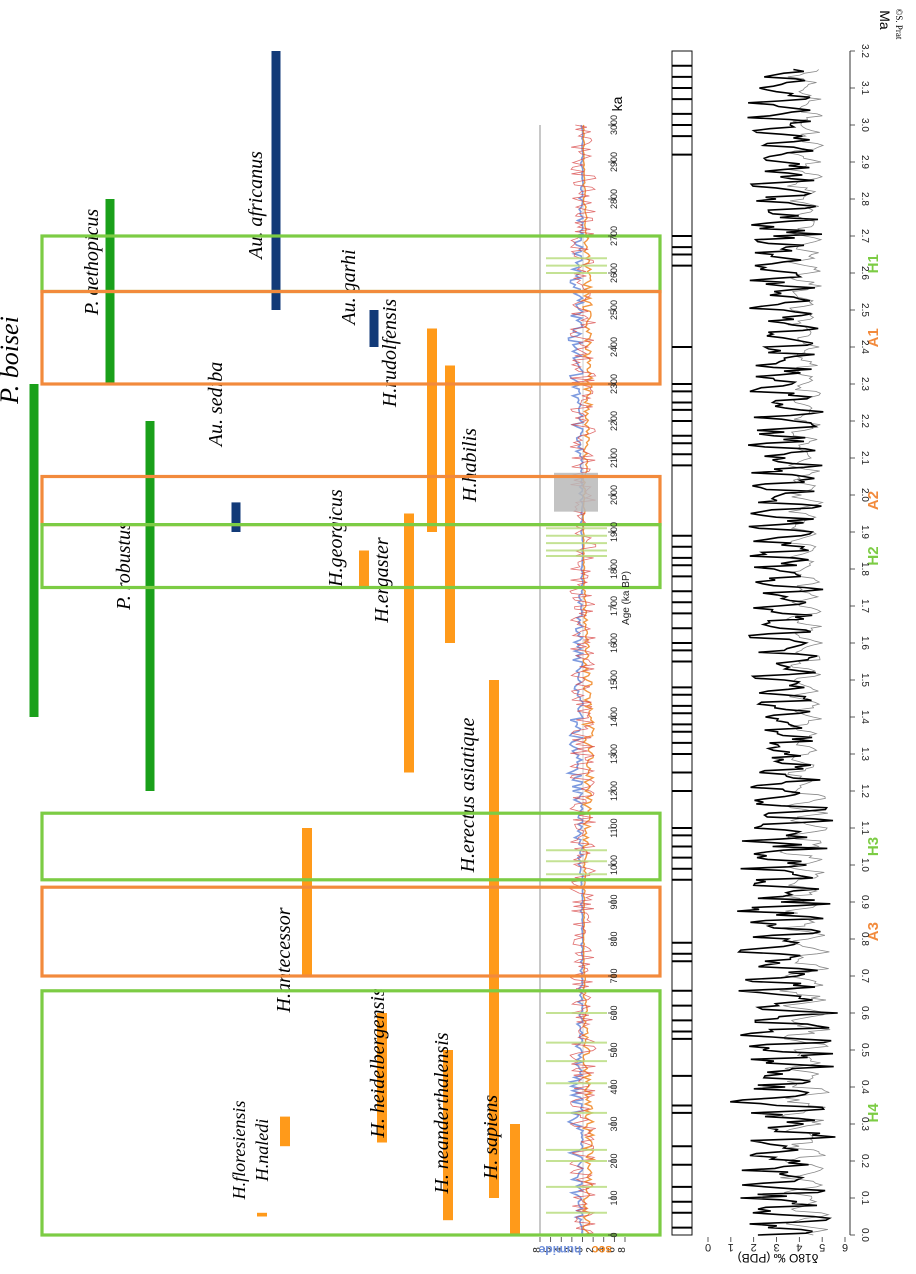  What do you see at coordinates (864, 791) in the screenshot?
I see `ma-tick-label: 1.2` at bounding box center [864, 791].